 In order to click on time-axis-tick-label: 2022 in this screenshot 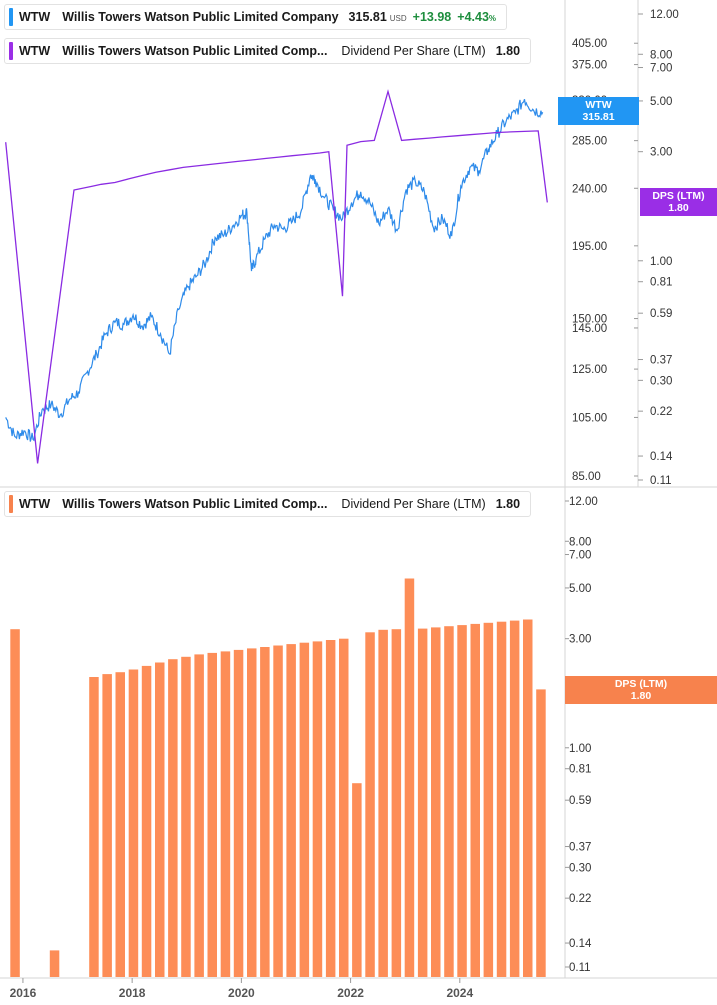, I will do `click(350, 993)`.